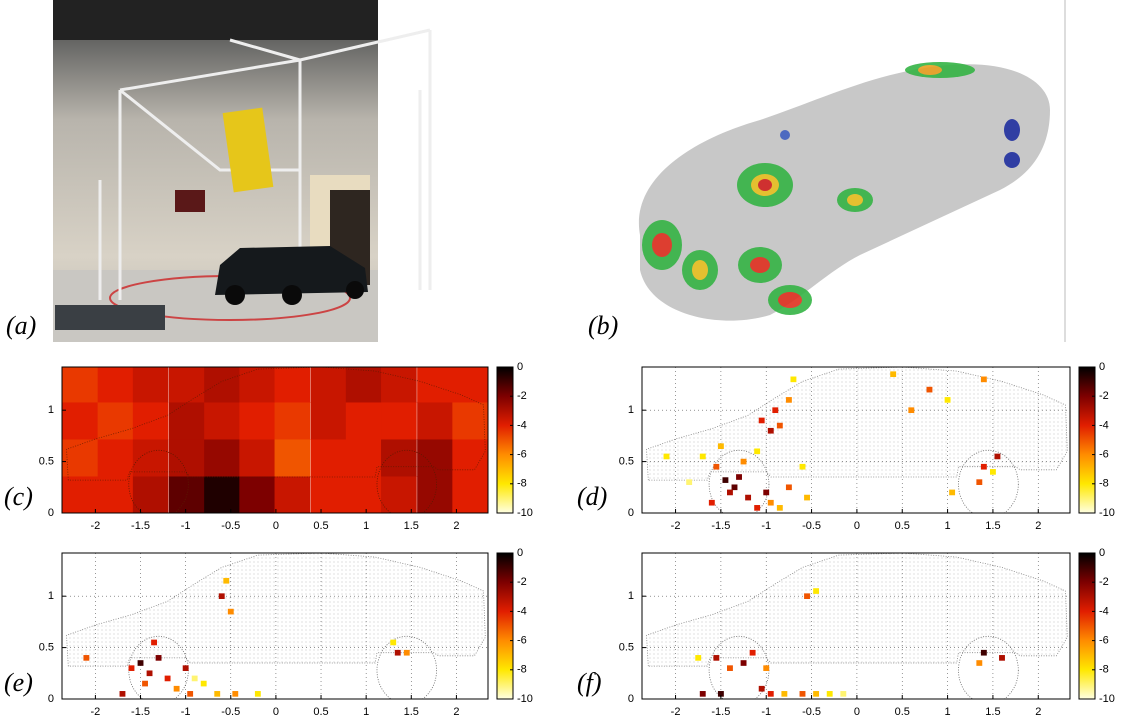 The image size is (1132, 724). Describe the element at coordinates (1087, 440) in the screenshot. I see `colorbar` at that location.